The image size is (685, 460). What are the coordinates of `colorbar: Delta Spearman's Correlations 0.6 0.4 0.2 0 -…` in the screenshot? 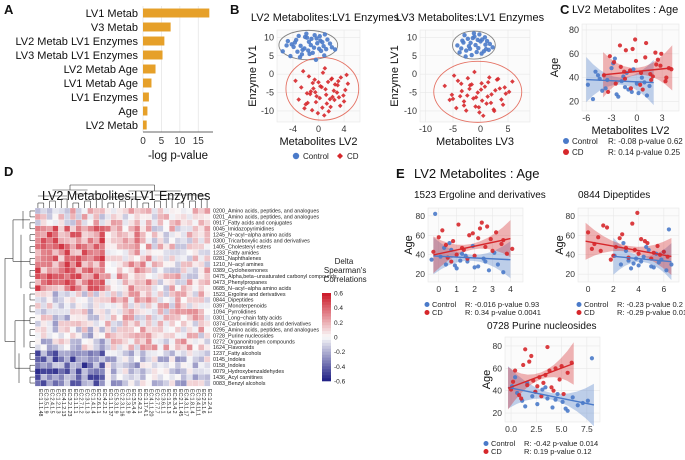 It's located at (343, 321).